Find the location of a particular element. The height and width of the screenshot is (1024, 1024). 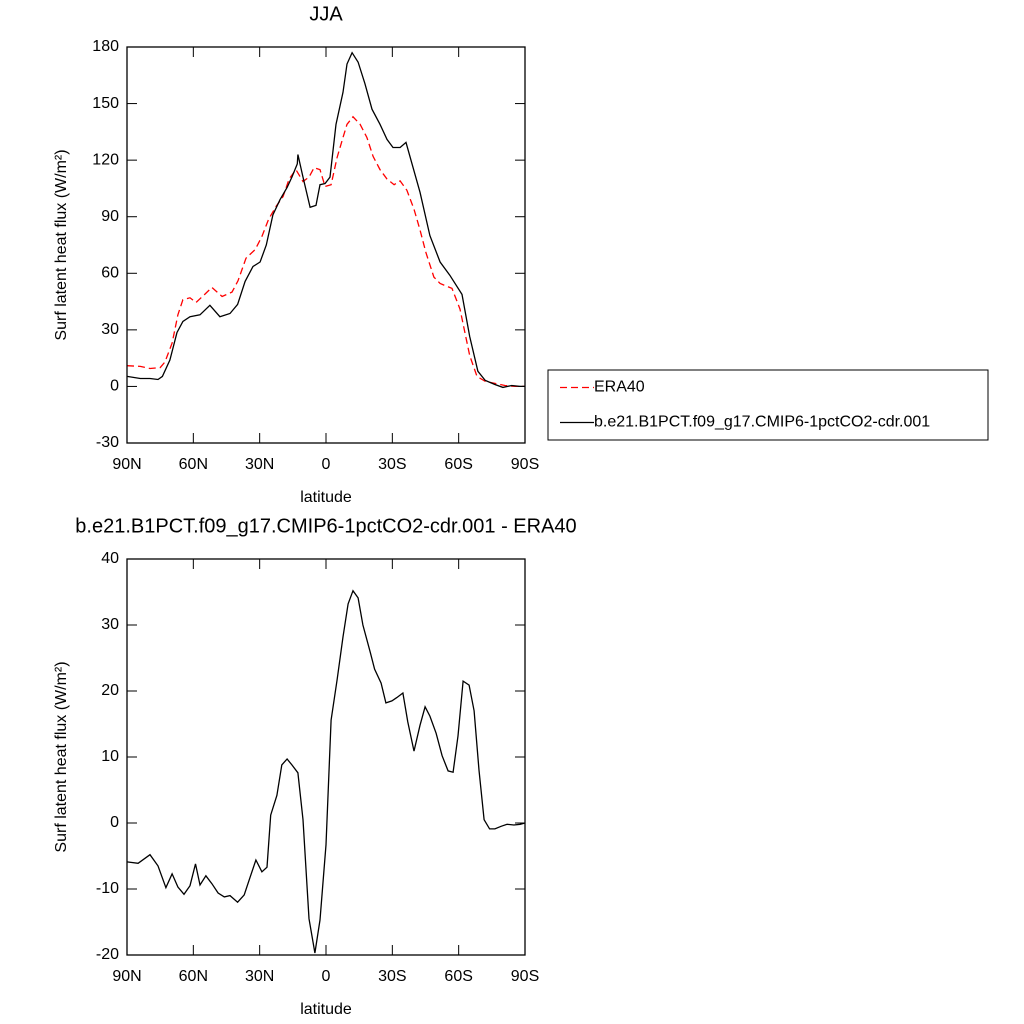

y-tick-label: 150 is located at coordinates (105, 103).